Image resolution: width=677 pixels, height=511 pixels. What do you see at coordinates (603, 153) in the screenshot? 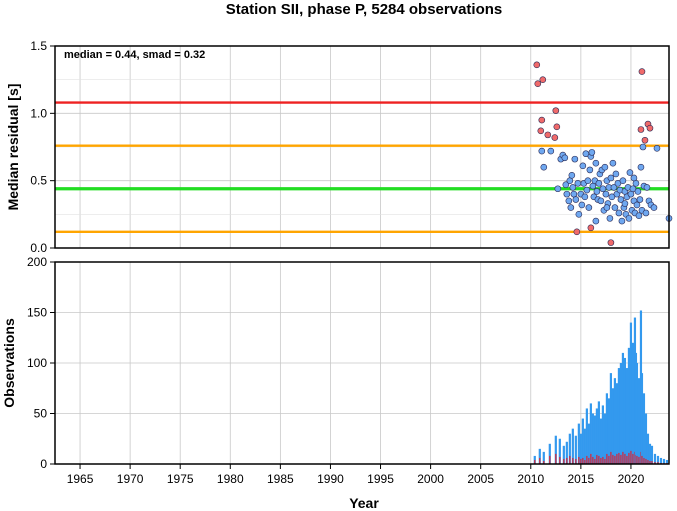
I see `residual-points` at bounding box center [603, 153].